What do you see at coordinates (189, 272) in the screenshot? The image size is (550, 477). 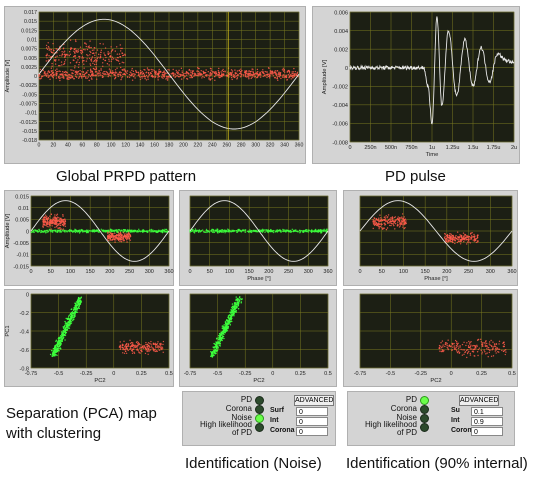 I see `x-tick-label: 0` at bounding box center [189, 272].